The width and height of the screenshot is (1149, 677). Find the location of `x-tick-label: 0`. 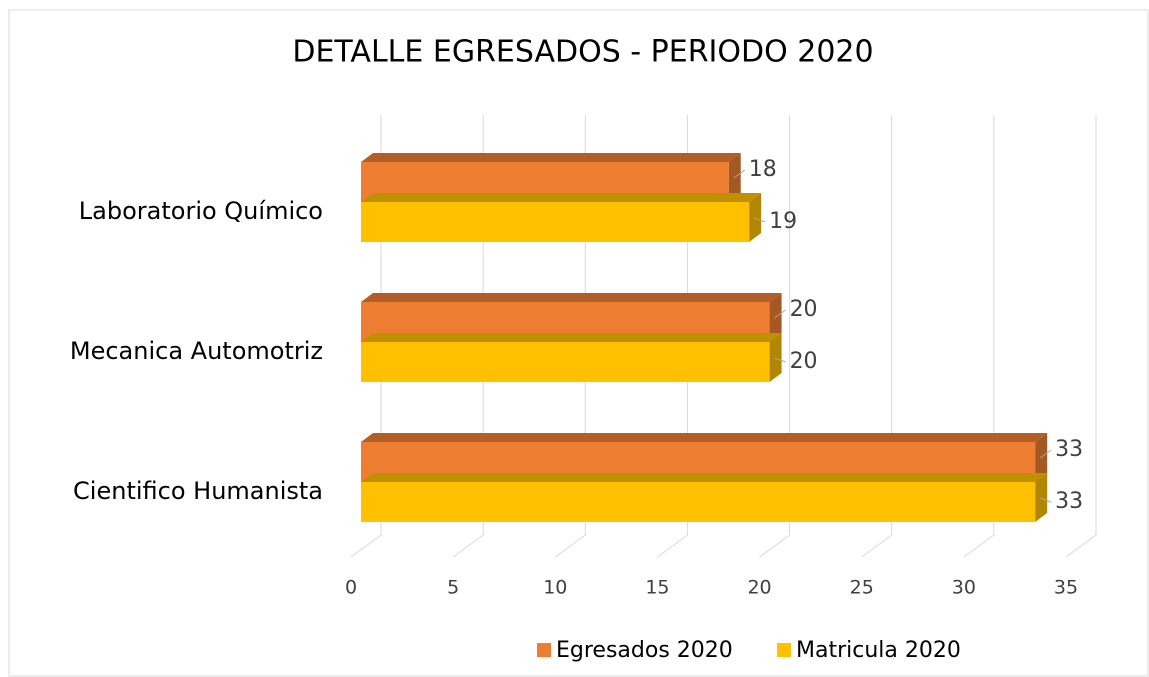

x-tick-label: 0 is located at coordinates (351, 588).